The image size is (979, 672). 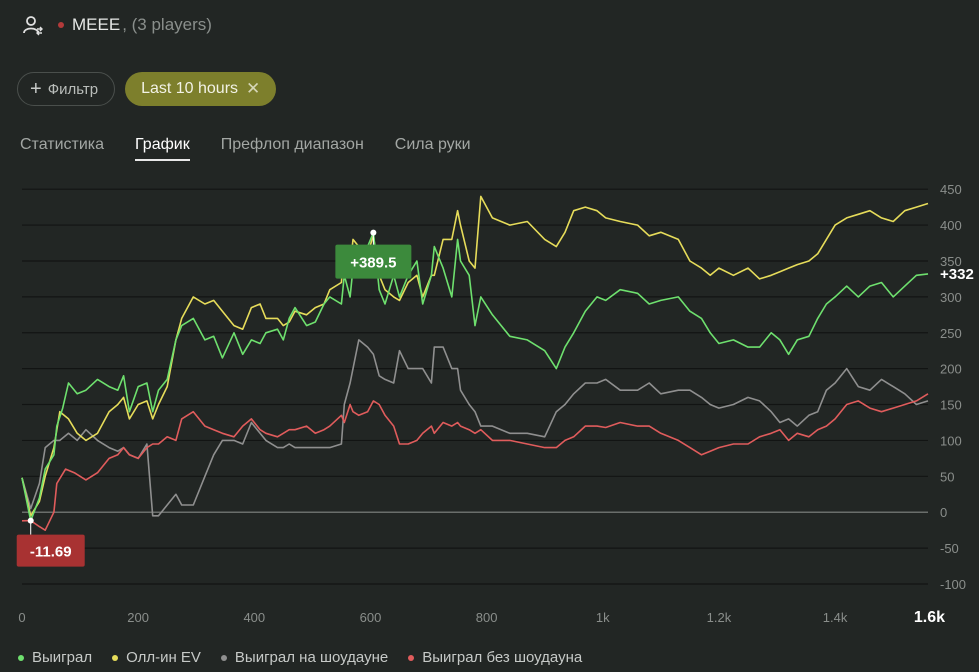 I want to click on legend-label-no-showdown: Выиграл без шоудауна, so click(x=502, y=657).